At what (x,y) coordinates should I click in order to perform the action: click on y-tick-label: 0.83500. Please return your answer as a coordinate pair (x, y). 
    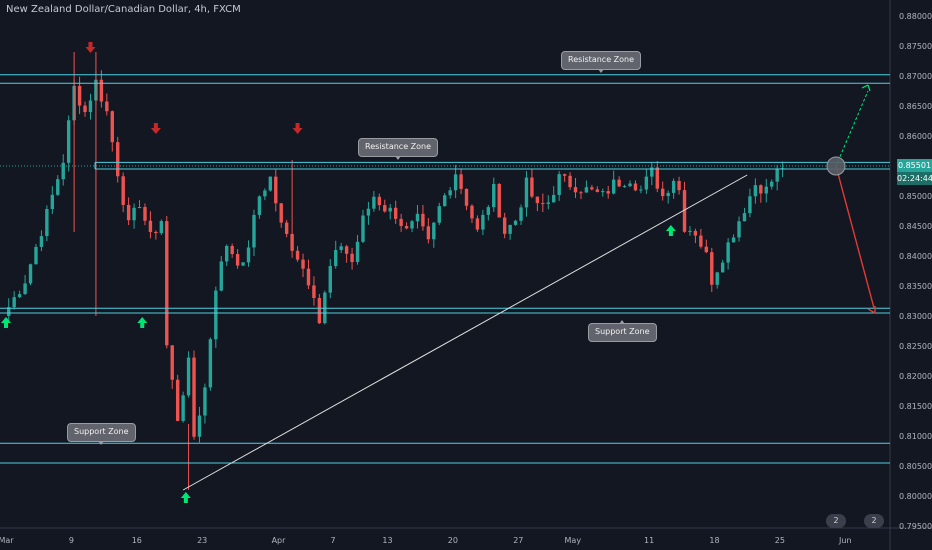
    Looking at the image, I should click on (915, 286).